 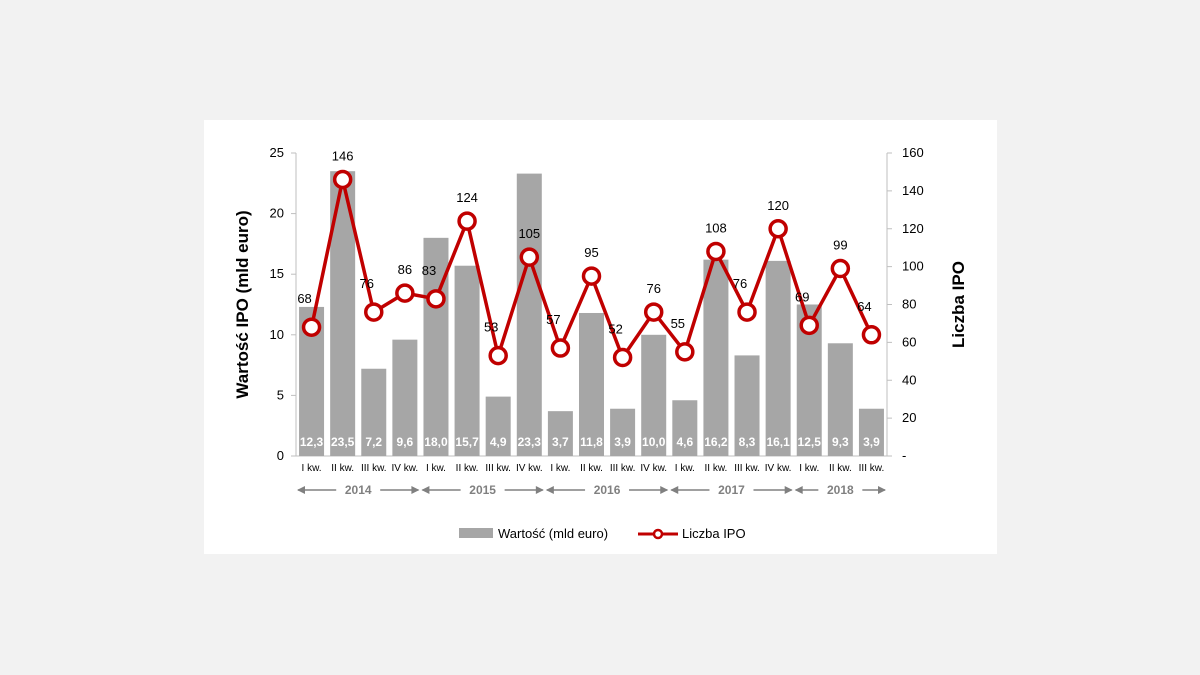 I want to click on right-tick-label: 140, so click(x=913, y=190).